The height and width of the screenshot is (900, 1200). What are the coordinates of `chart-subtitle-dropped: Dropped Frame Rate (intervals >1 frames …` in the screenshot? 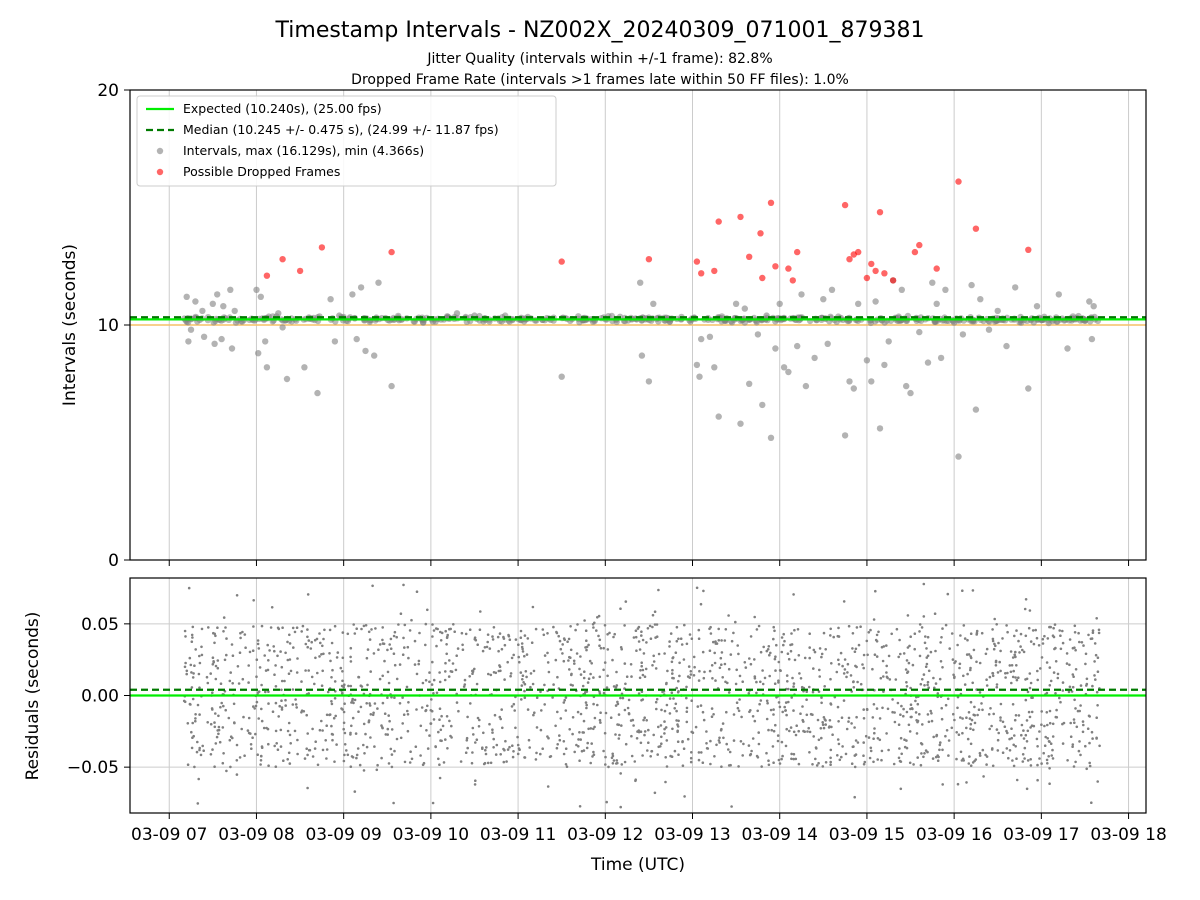 It's located at (600, 80).